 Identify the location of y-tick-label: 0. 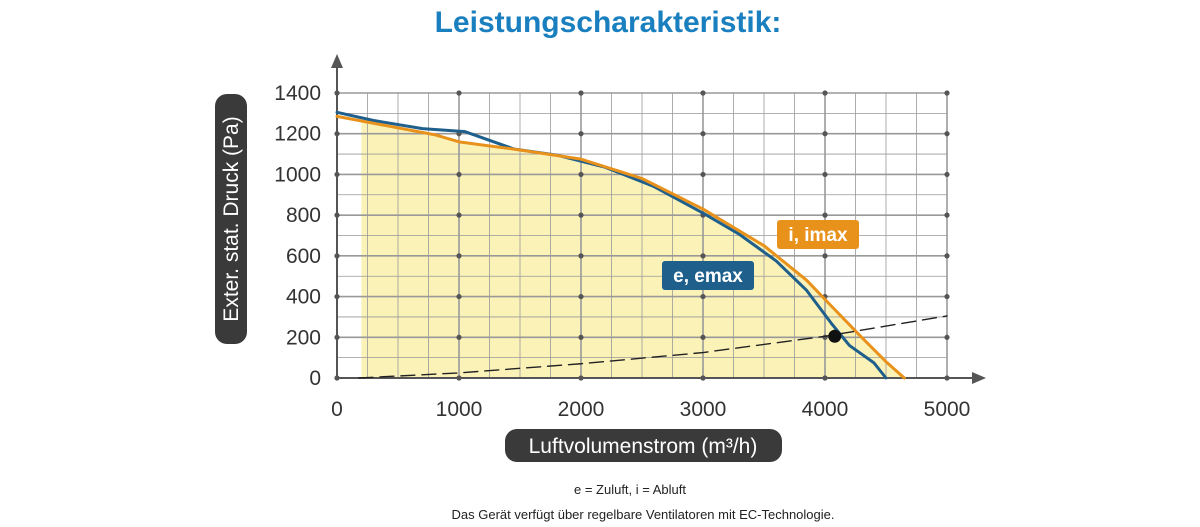
(315, 378).